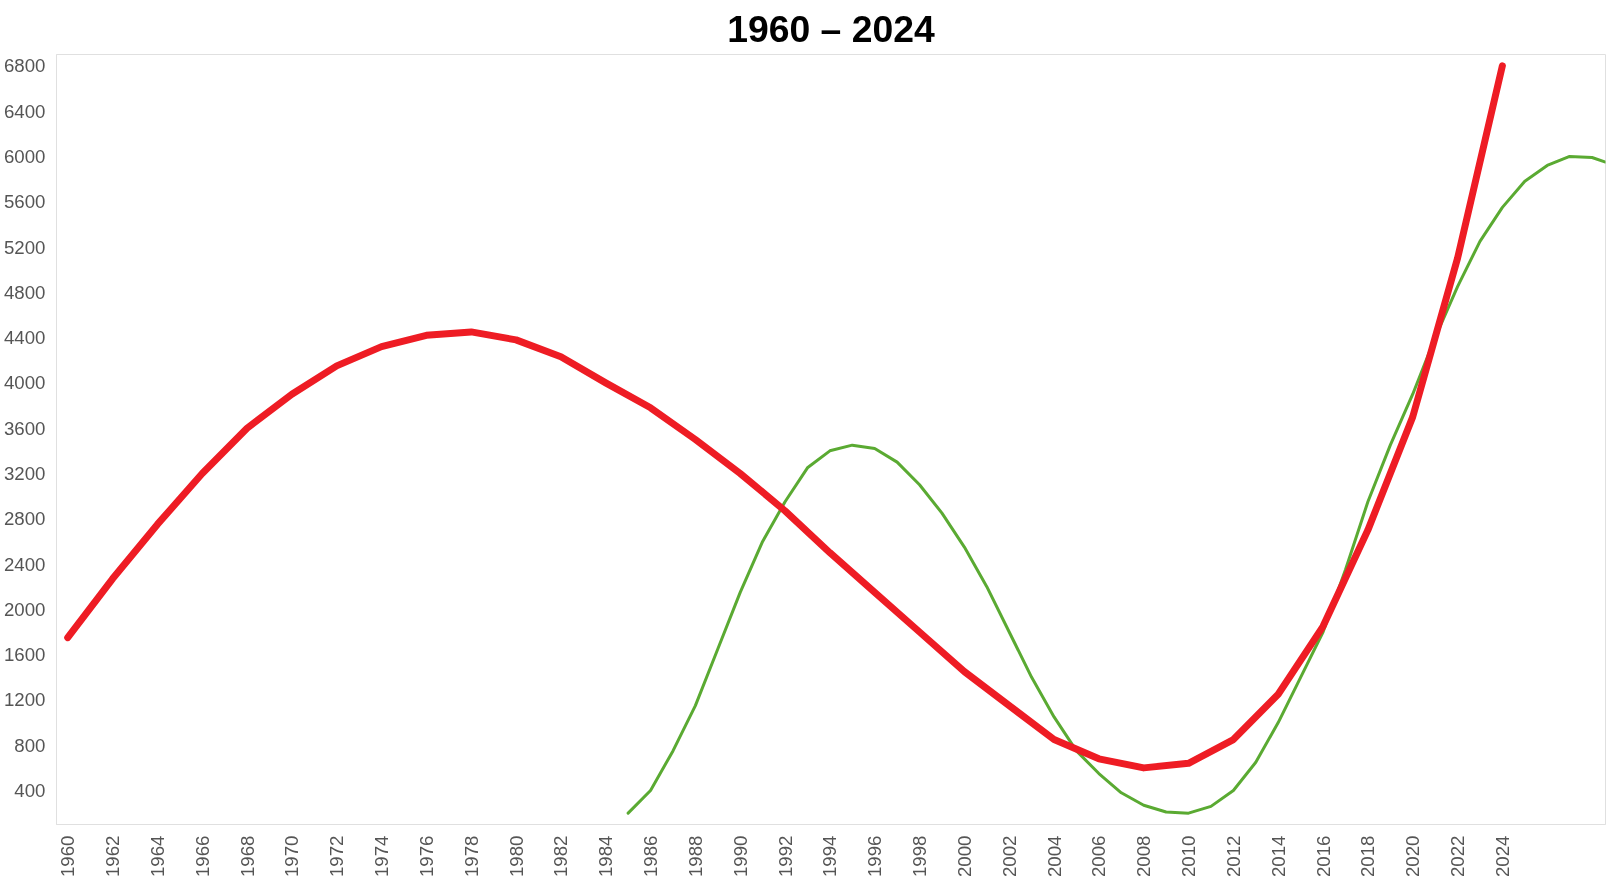 This screenshot has width=1620, height=889. I want to click on x-tick-label: 1960, so click(68, 856).